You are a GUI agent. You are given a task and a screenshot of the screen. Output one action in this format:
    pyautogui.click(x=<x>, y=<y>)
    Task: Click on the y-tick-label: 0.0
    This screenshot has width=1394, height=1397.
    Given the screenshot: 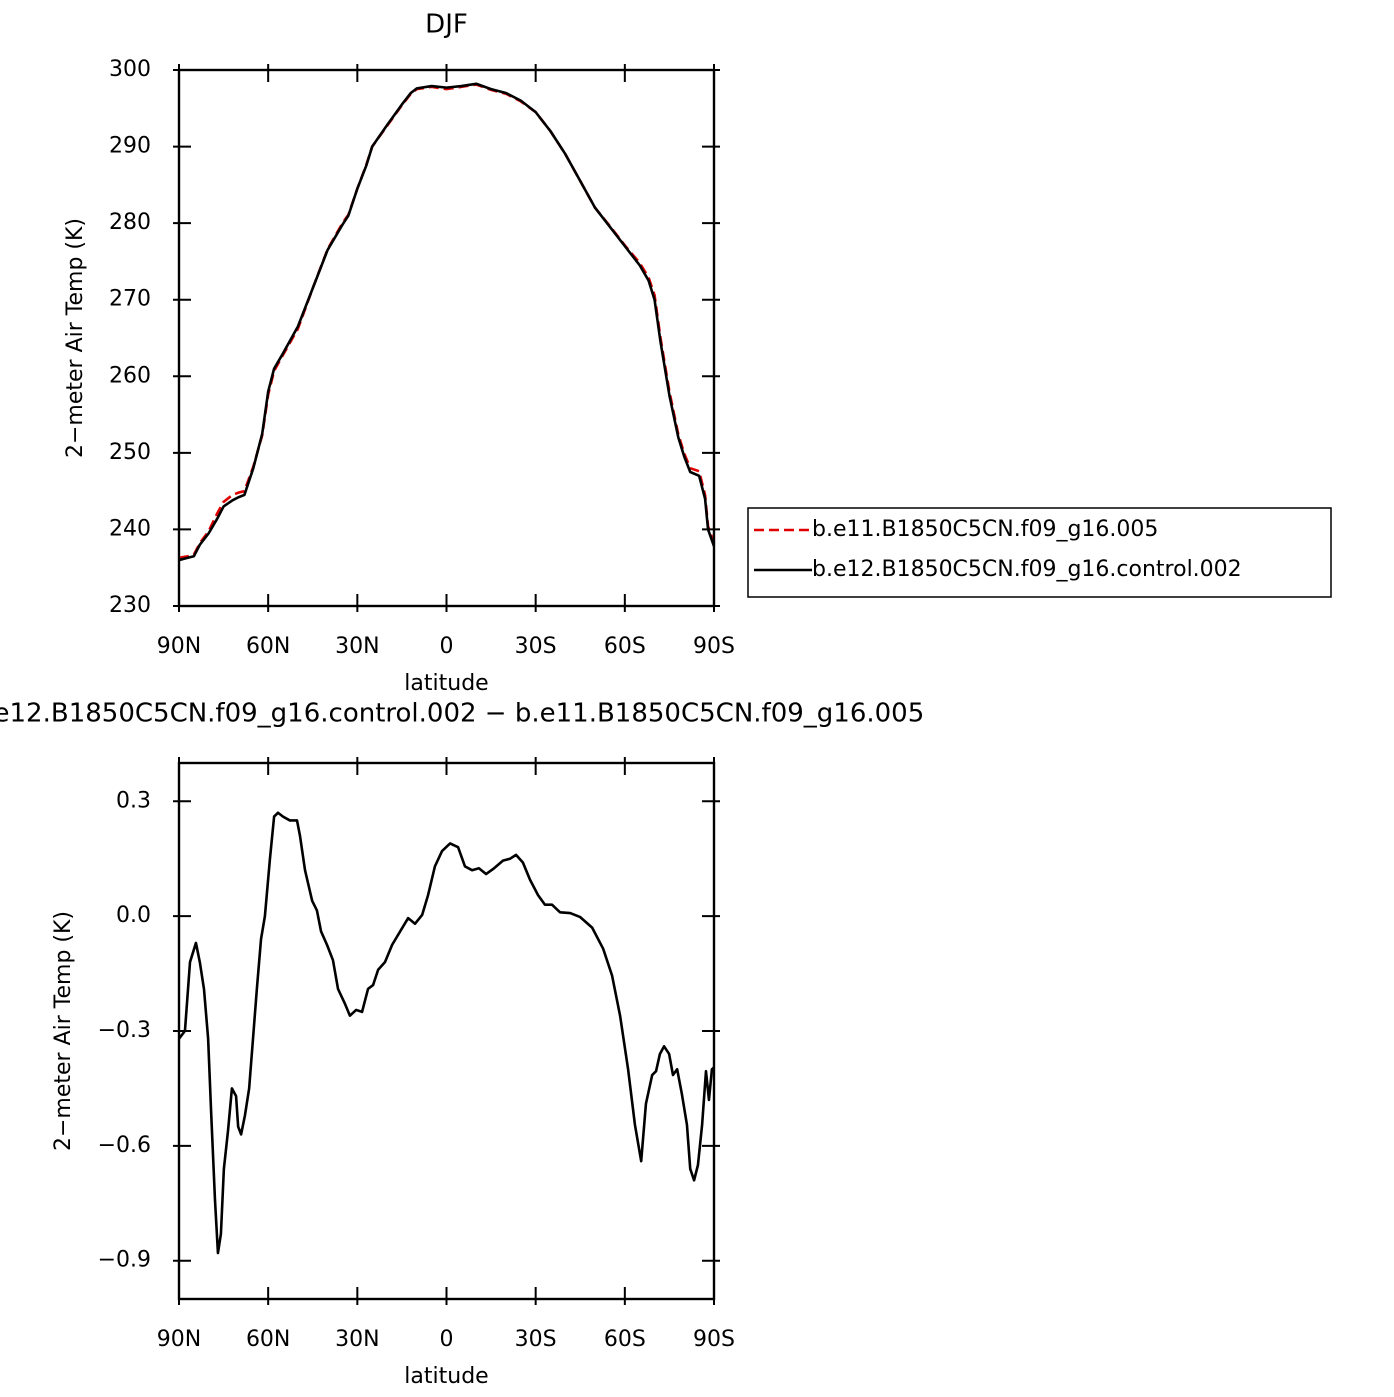 What is the action you would take?
    pyautogui.click(x=133, y=915)
    